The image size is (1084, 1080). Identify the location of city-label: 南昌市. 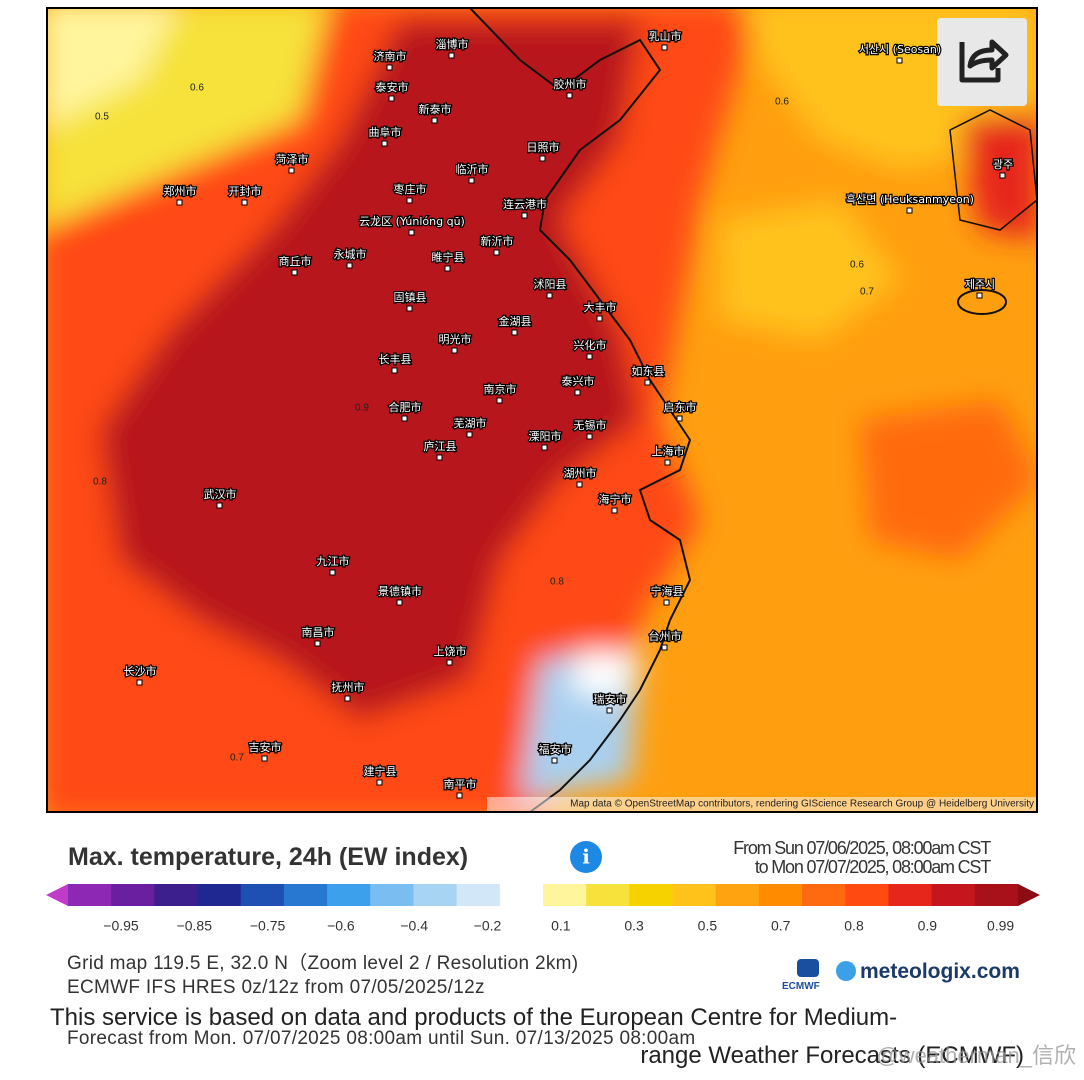
(318, 632).